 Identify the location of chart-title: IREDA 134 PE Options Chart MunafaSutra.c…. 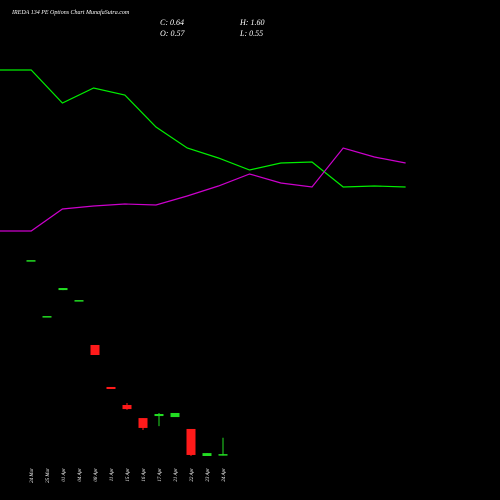
(70, 12).